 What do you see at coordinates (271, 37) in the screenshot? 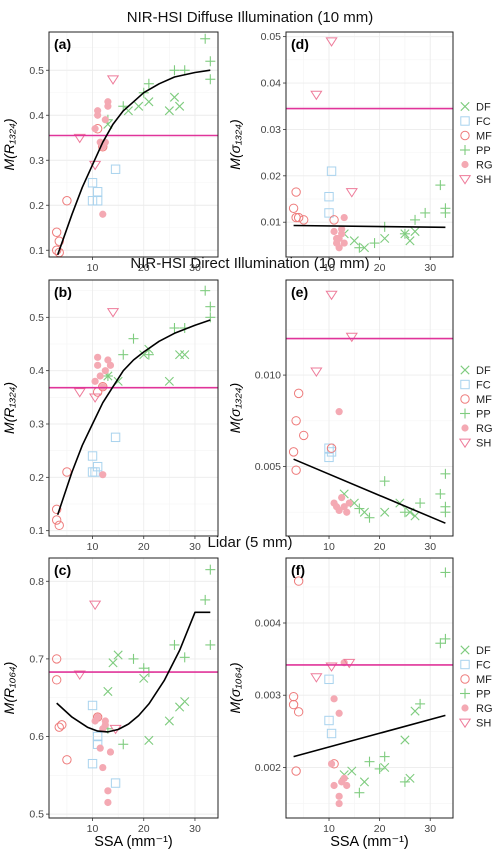
I see `y-tick-label: 0.05` at bounding box center [271, 37].